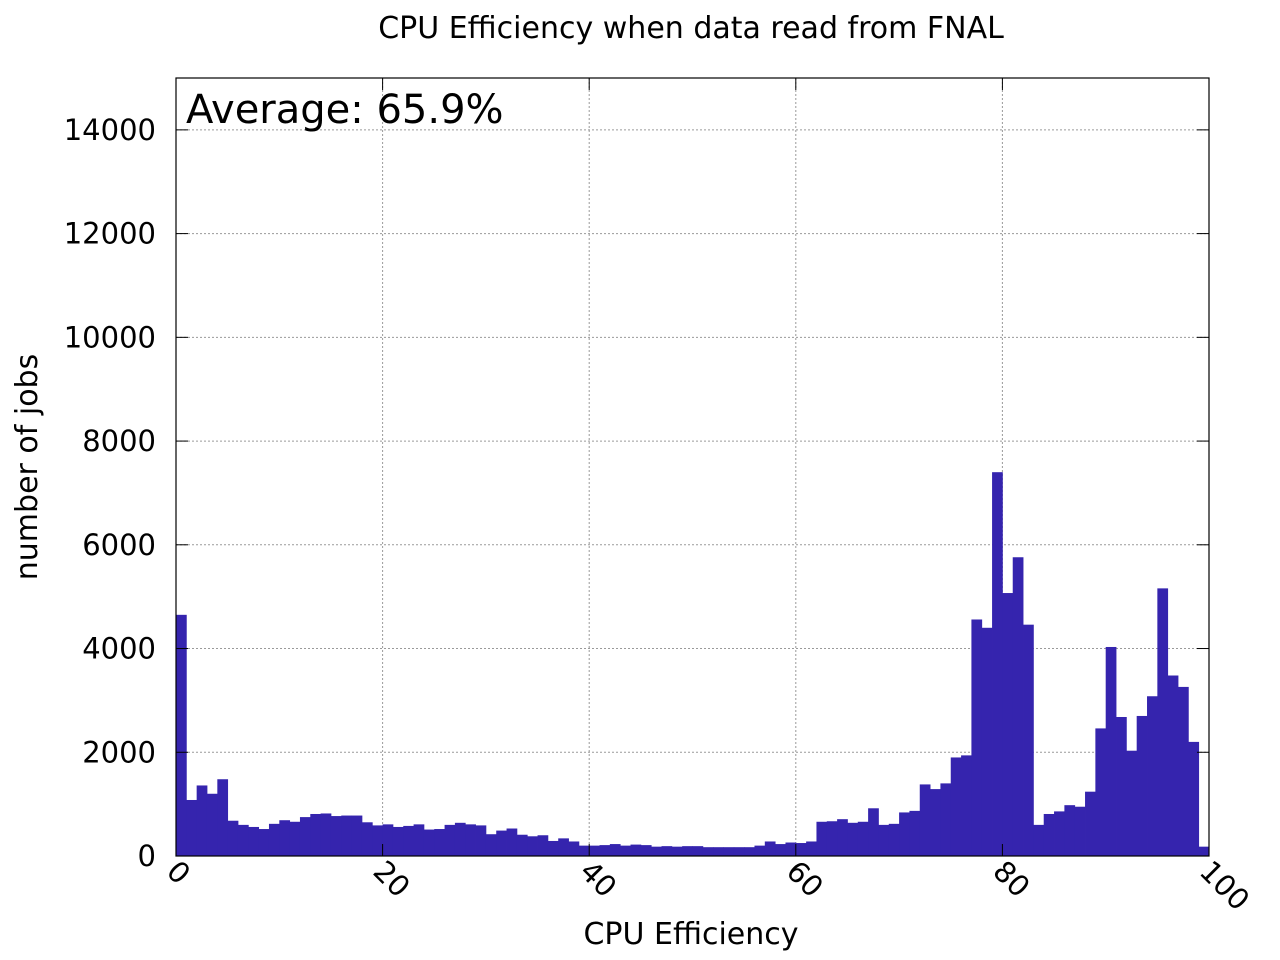 Image resolution: width=1280 pixels, height=960 pixels. I want to click on y-axis-label: number of jobs, so click(27, 467).